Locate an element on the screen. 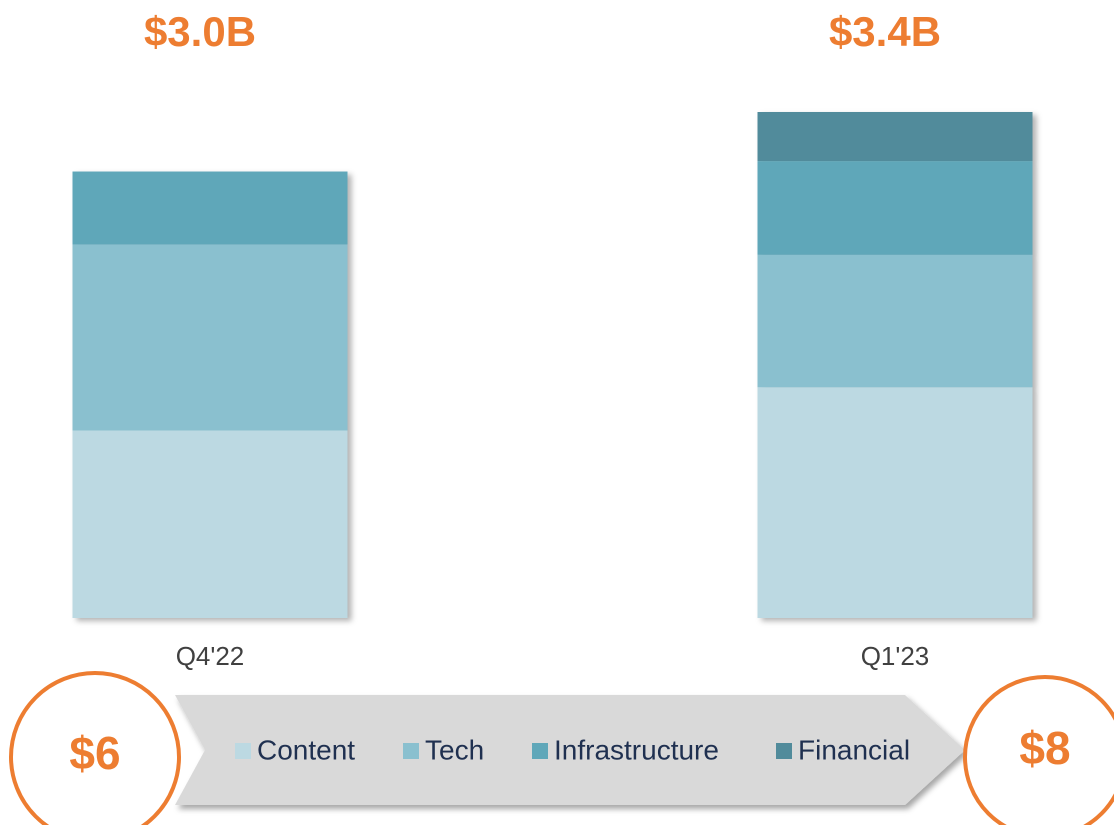 This screenshot has width=1114, height=825. legend: Content Tech Infrastructure Financial is located at coordinates (572, 749).